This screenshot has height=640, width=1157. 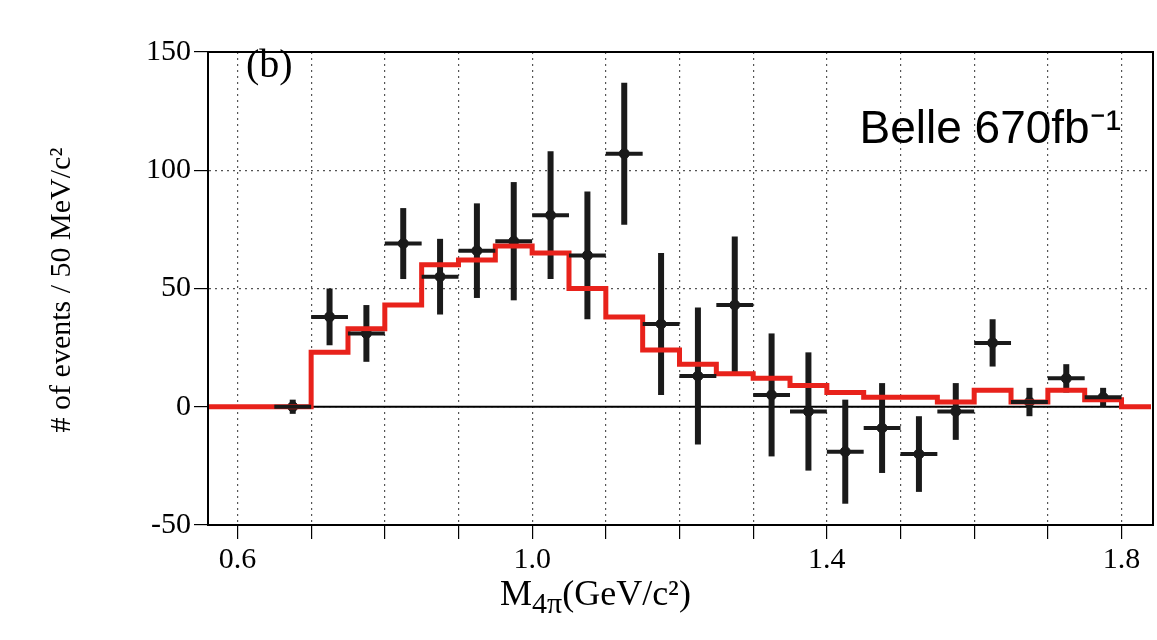 I want to click on x-tick-label: 1.0, so click(x=532, y=557).